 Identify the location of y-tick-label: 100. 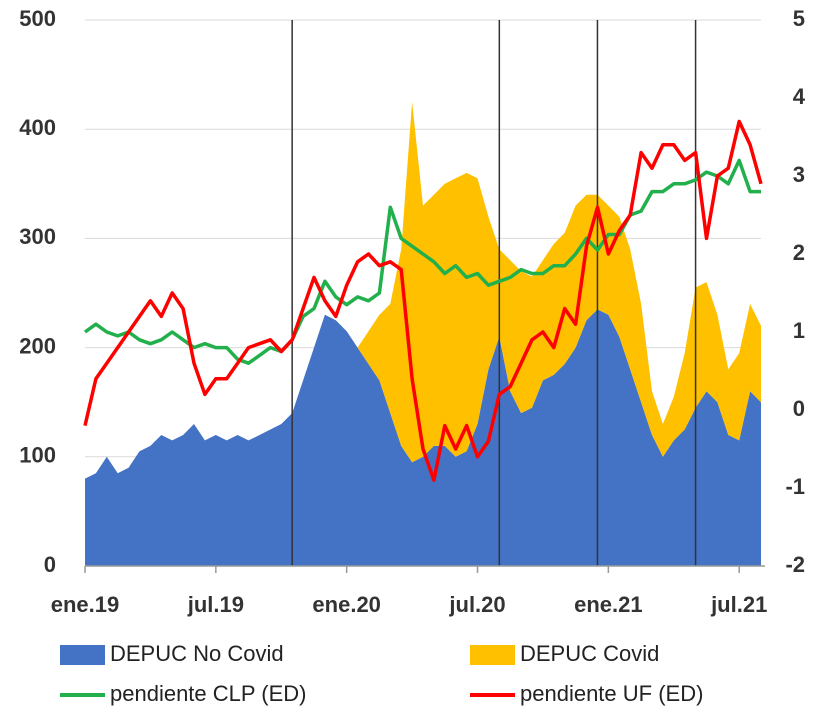
(37, 455).